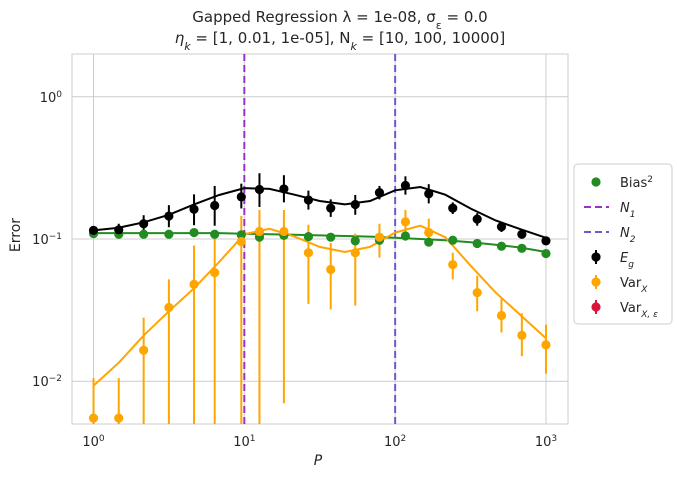  Describe the element at coordinates (636, 183) in the screenshot. I see `legend-label: Bias2` at that location.